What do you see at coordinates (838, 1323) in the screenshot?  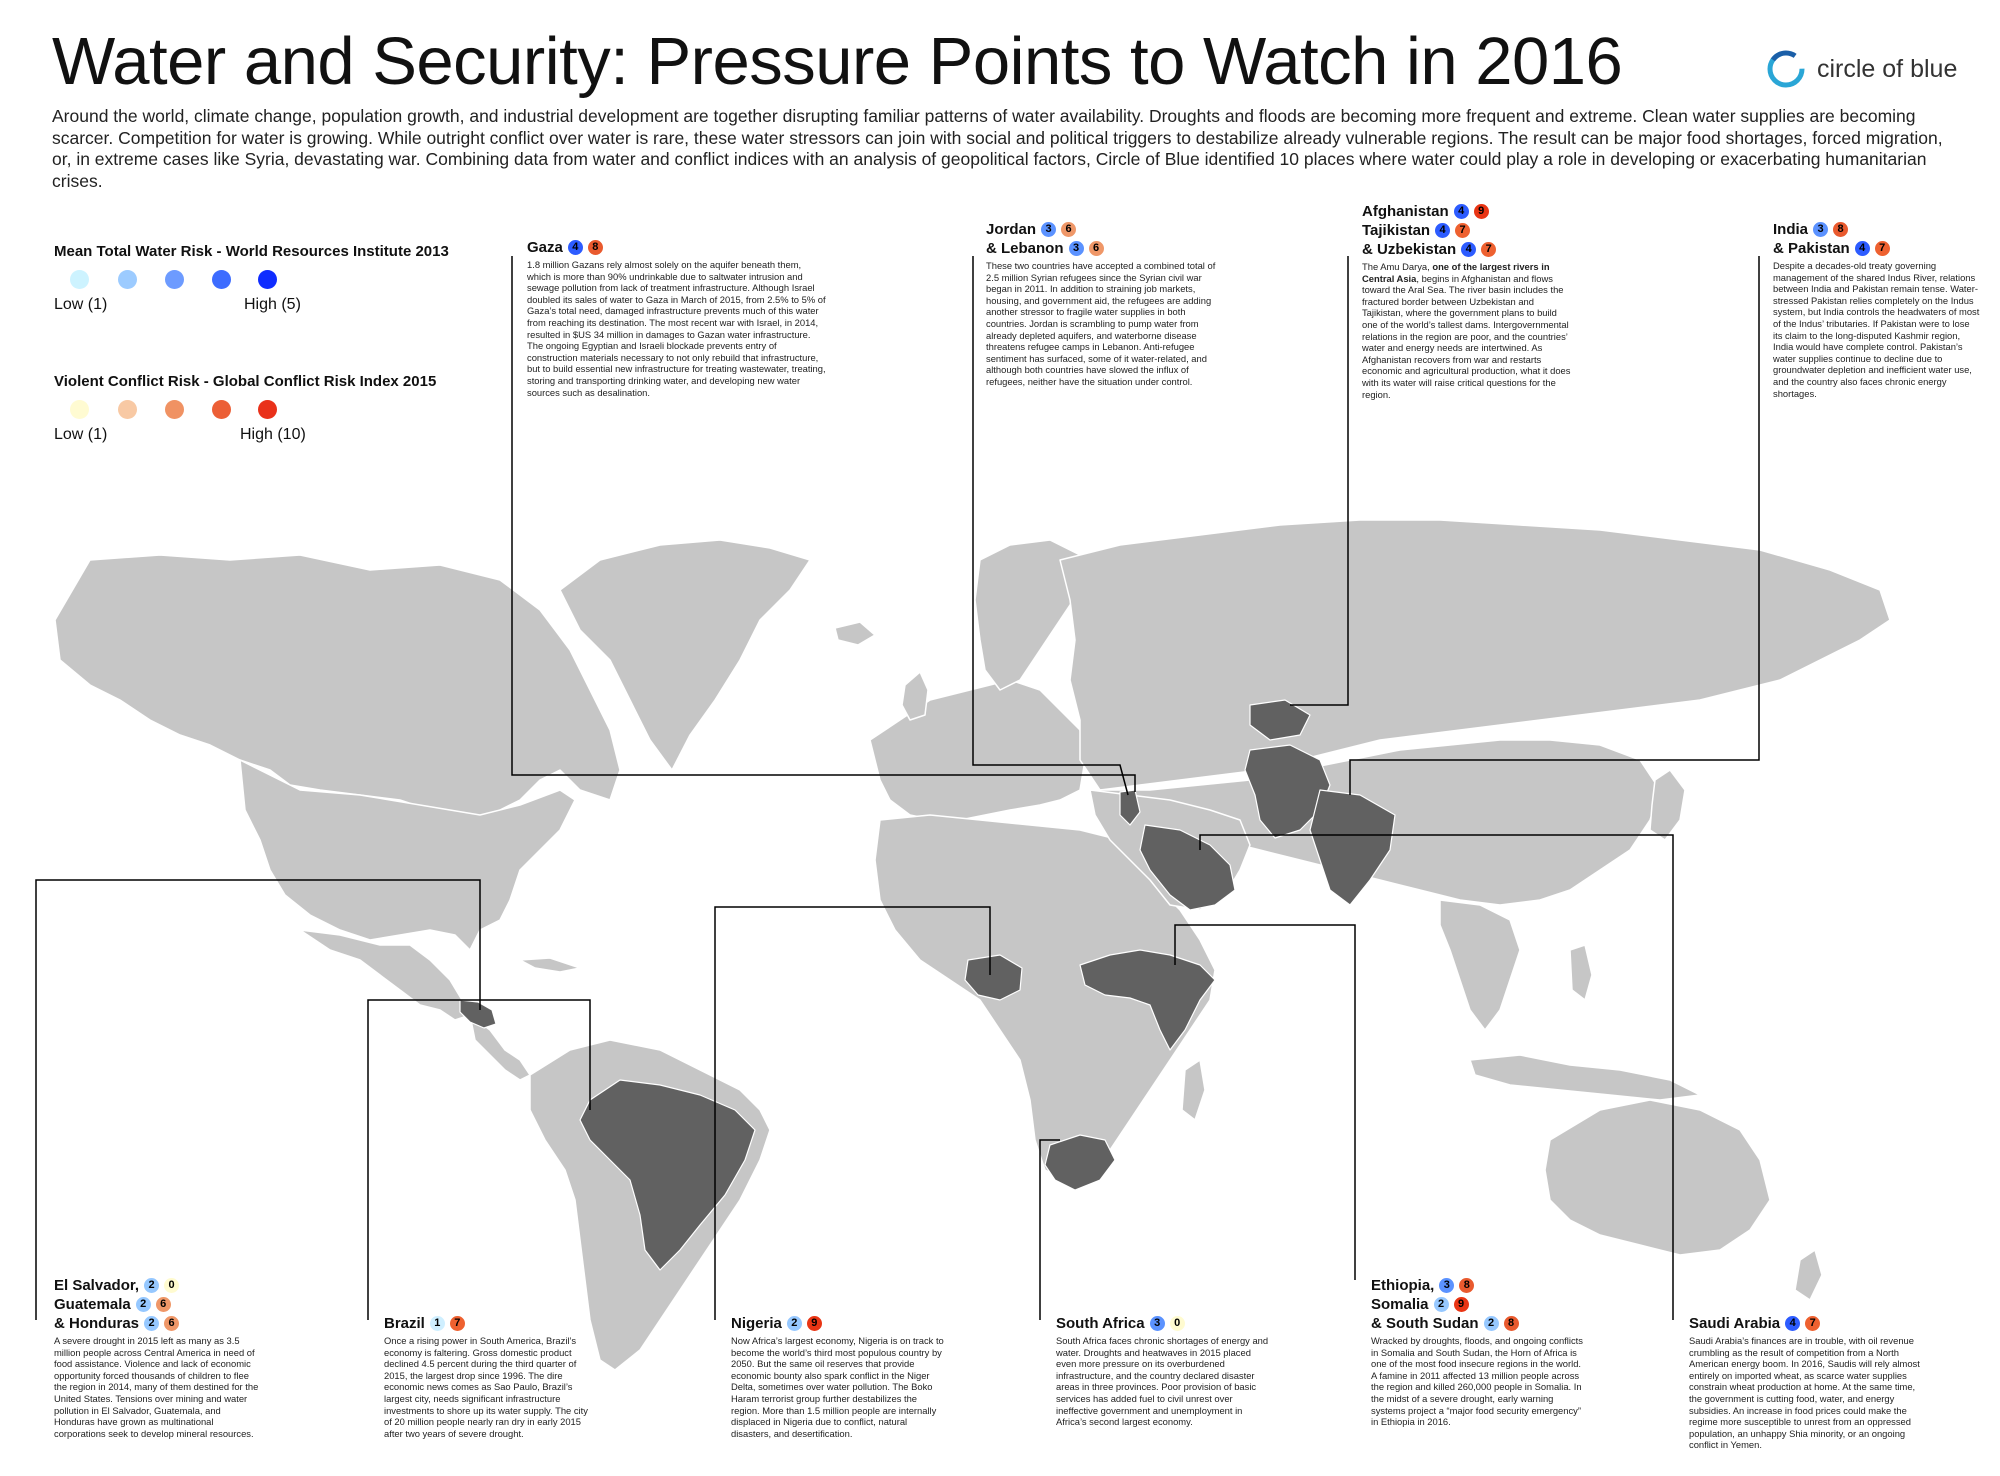 I see `callout-nigeria-row: Nigeria 2 9` at bounding box center [838, 1323].